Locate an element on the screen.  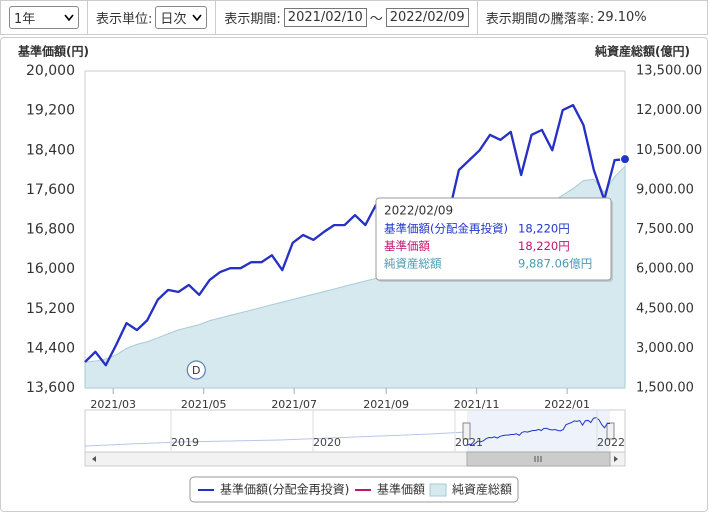
tooltip-name: 基準価額 is located at coordinates (407, 246).